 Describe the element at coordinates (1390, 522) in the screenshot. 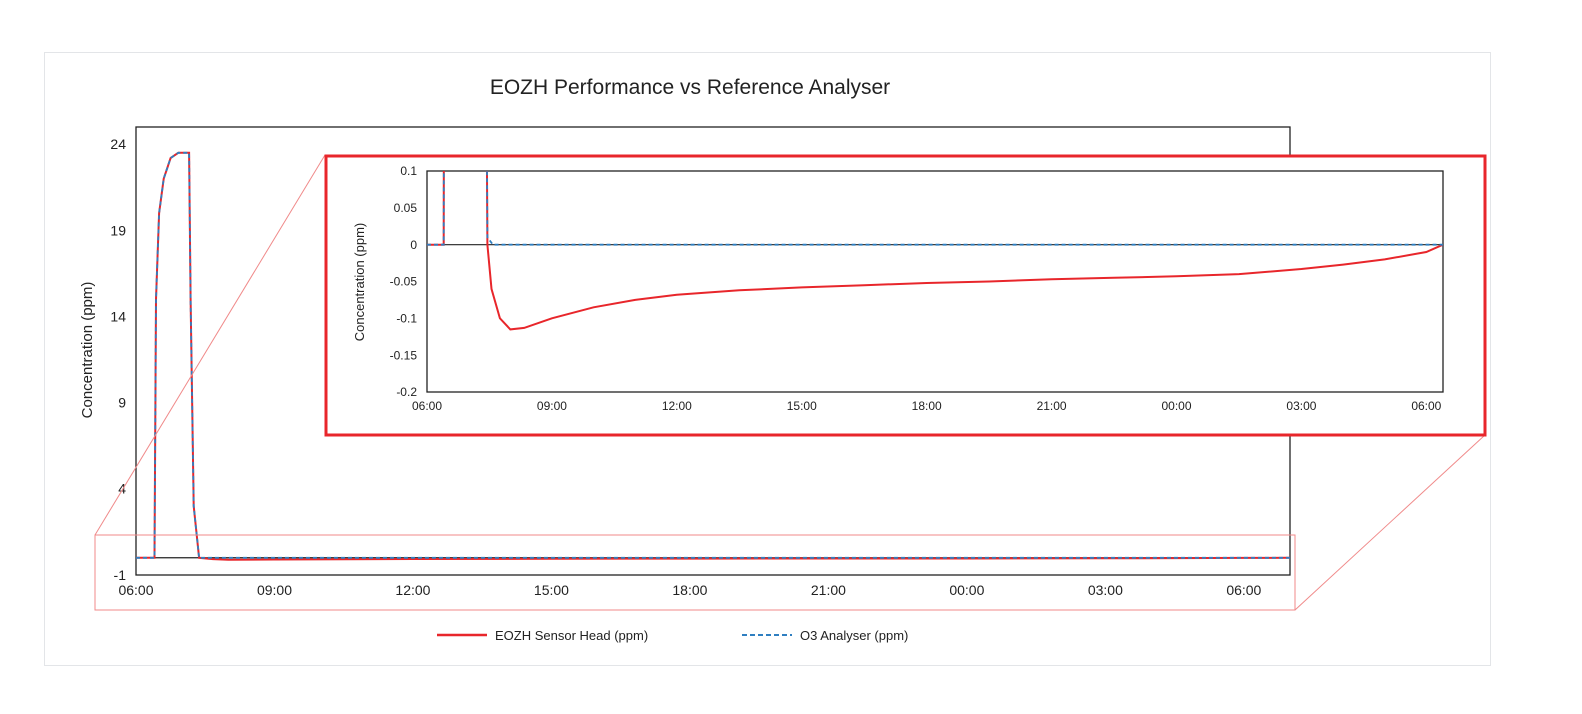

I see `zoom-connector-right` at that location.